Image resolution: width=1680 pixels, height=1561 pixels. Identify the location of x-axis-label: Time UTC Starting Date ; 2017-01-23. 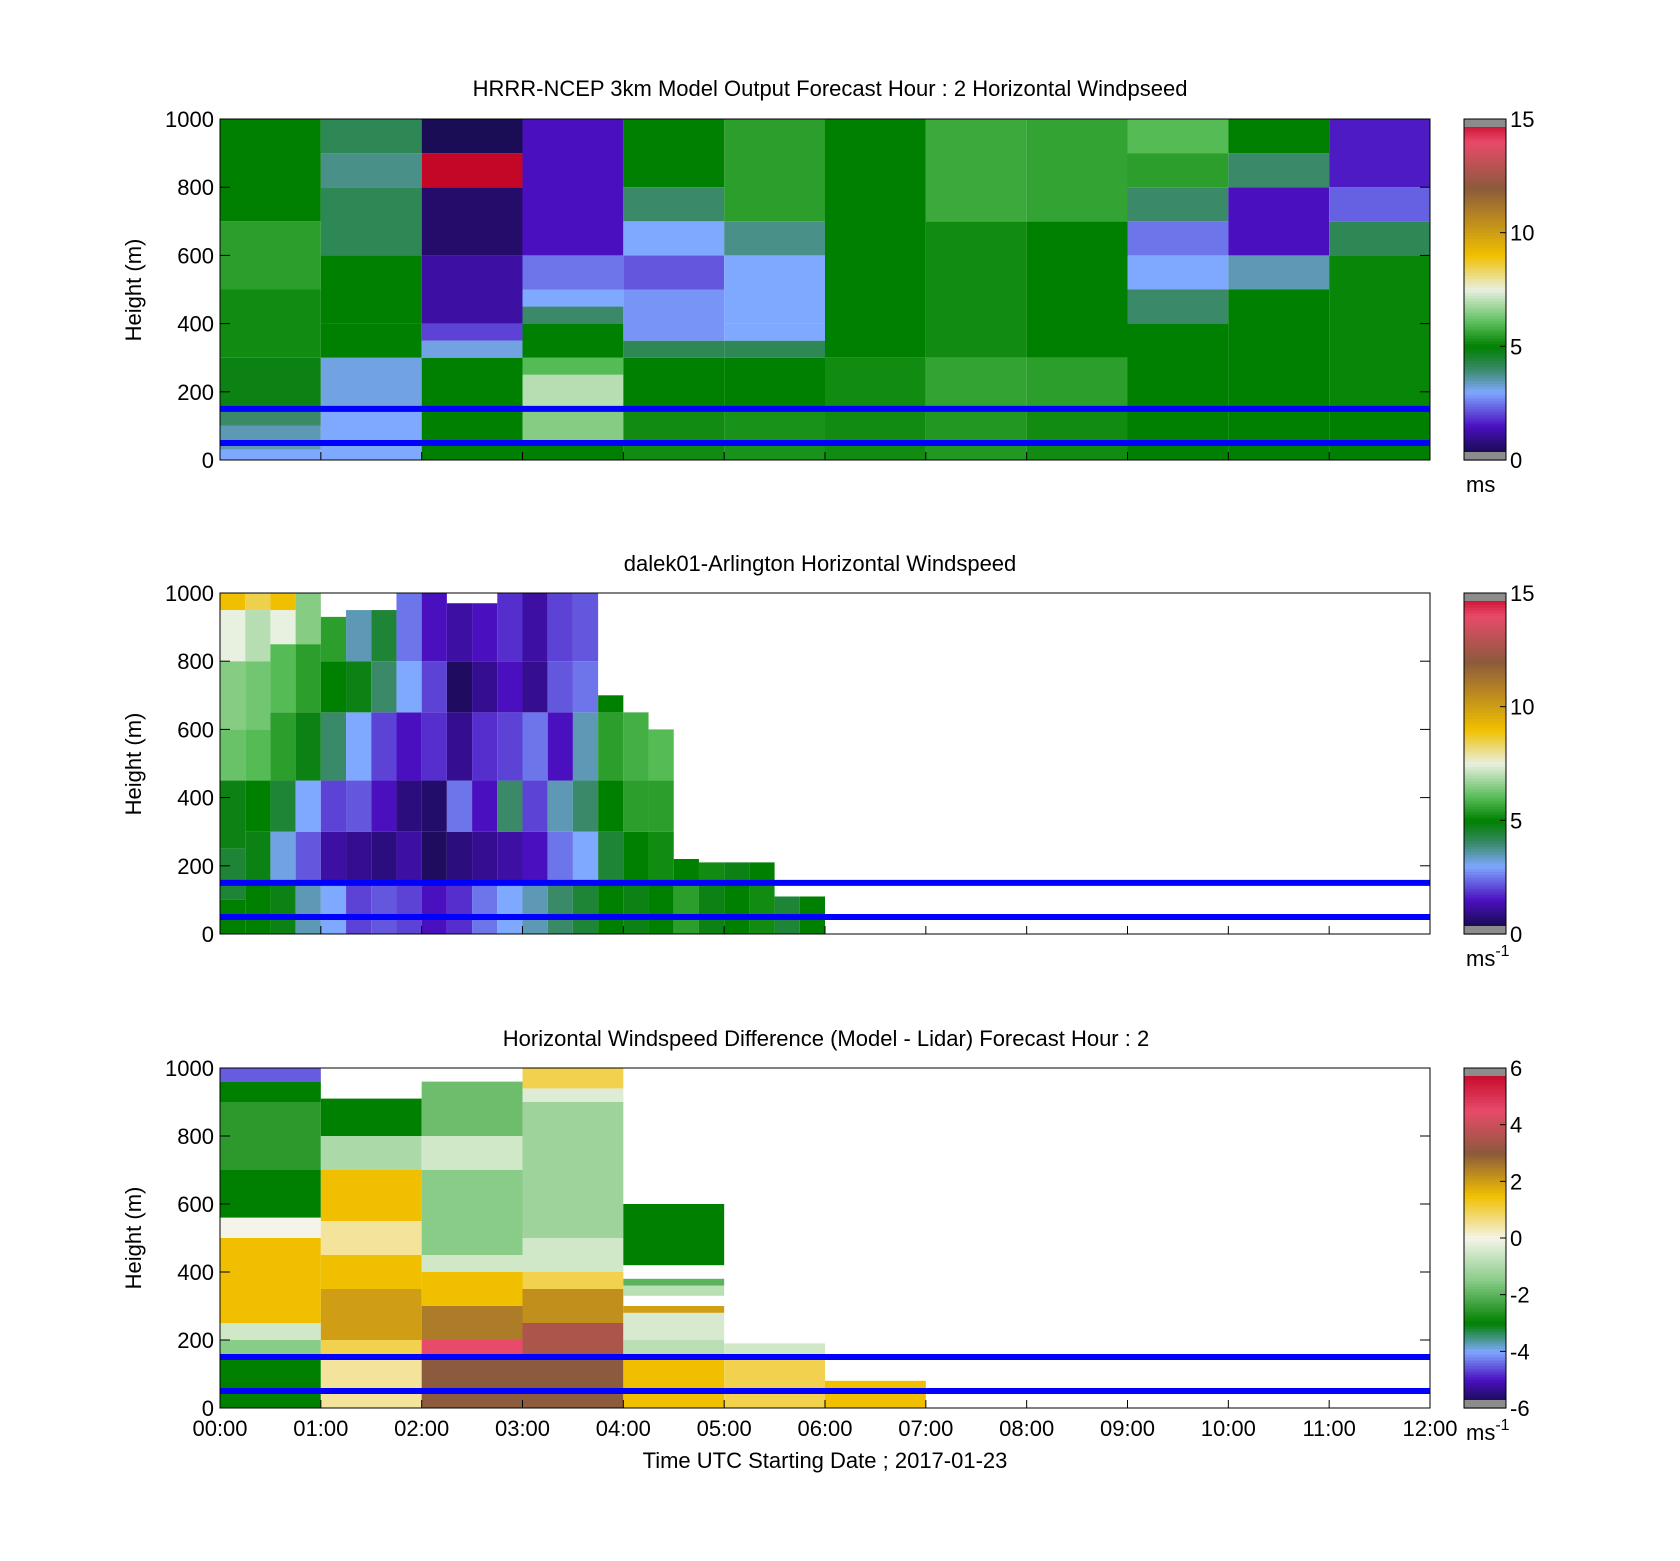
(825, 1460).